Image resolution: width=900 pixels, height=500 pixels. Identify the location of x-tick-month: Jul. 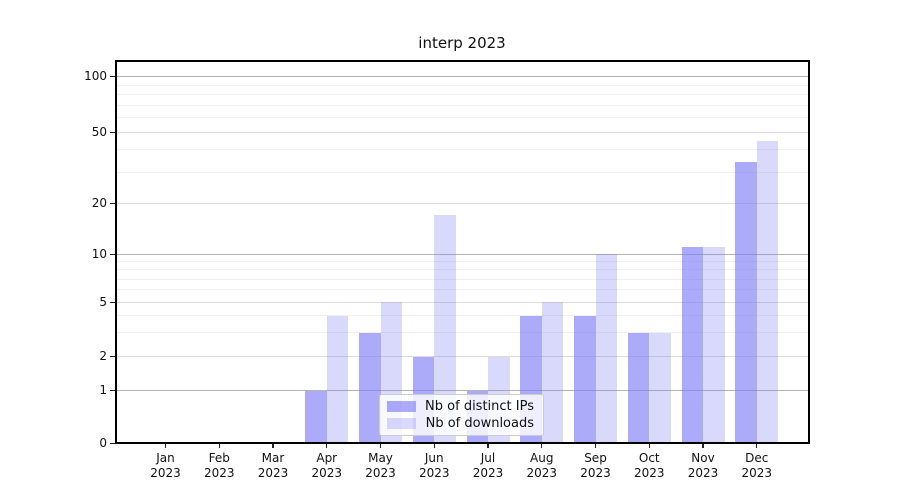
(488, 458).